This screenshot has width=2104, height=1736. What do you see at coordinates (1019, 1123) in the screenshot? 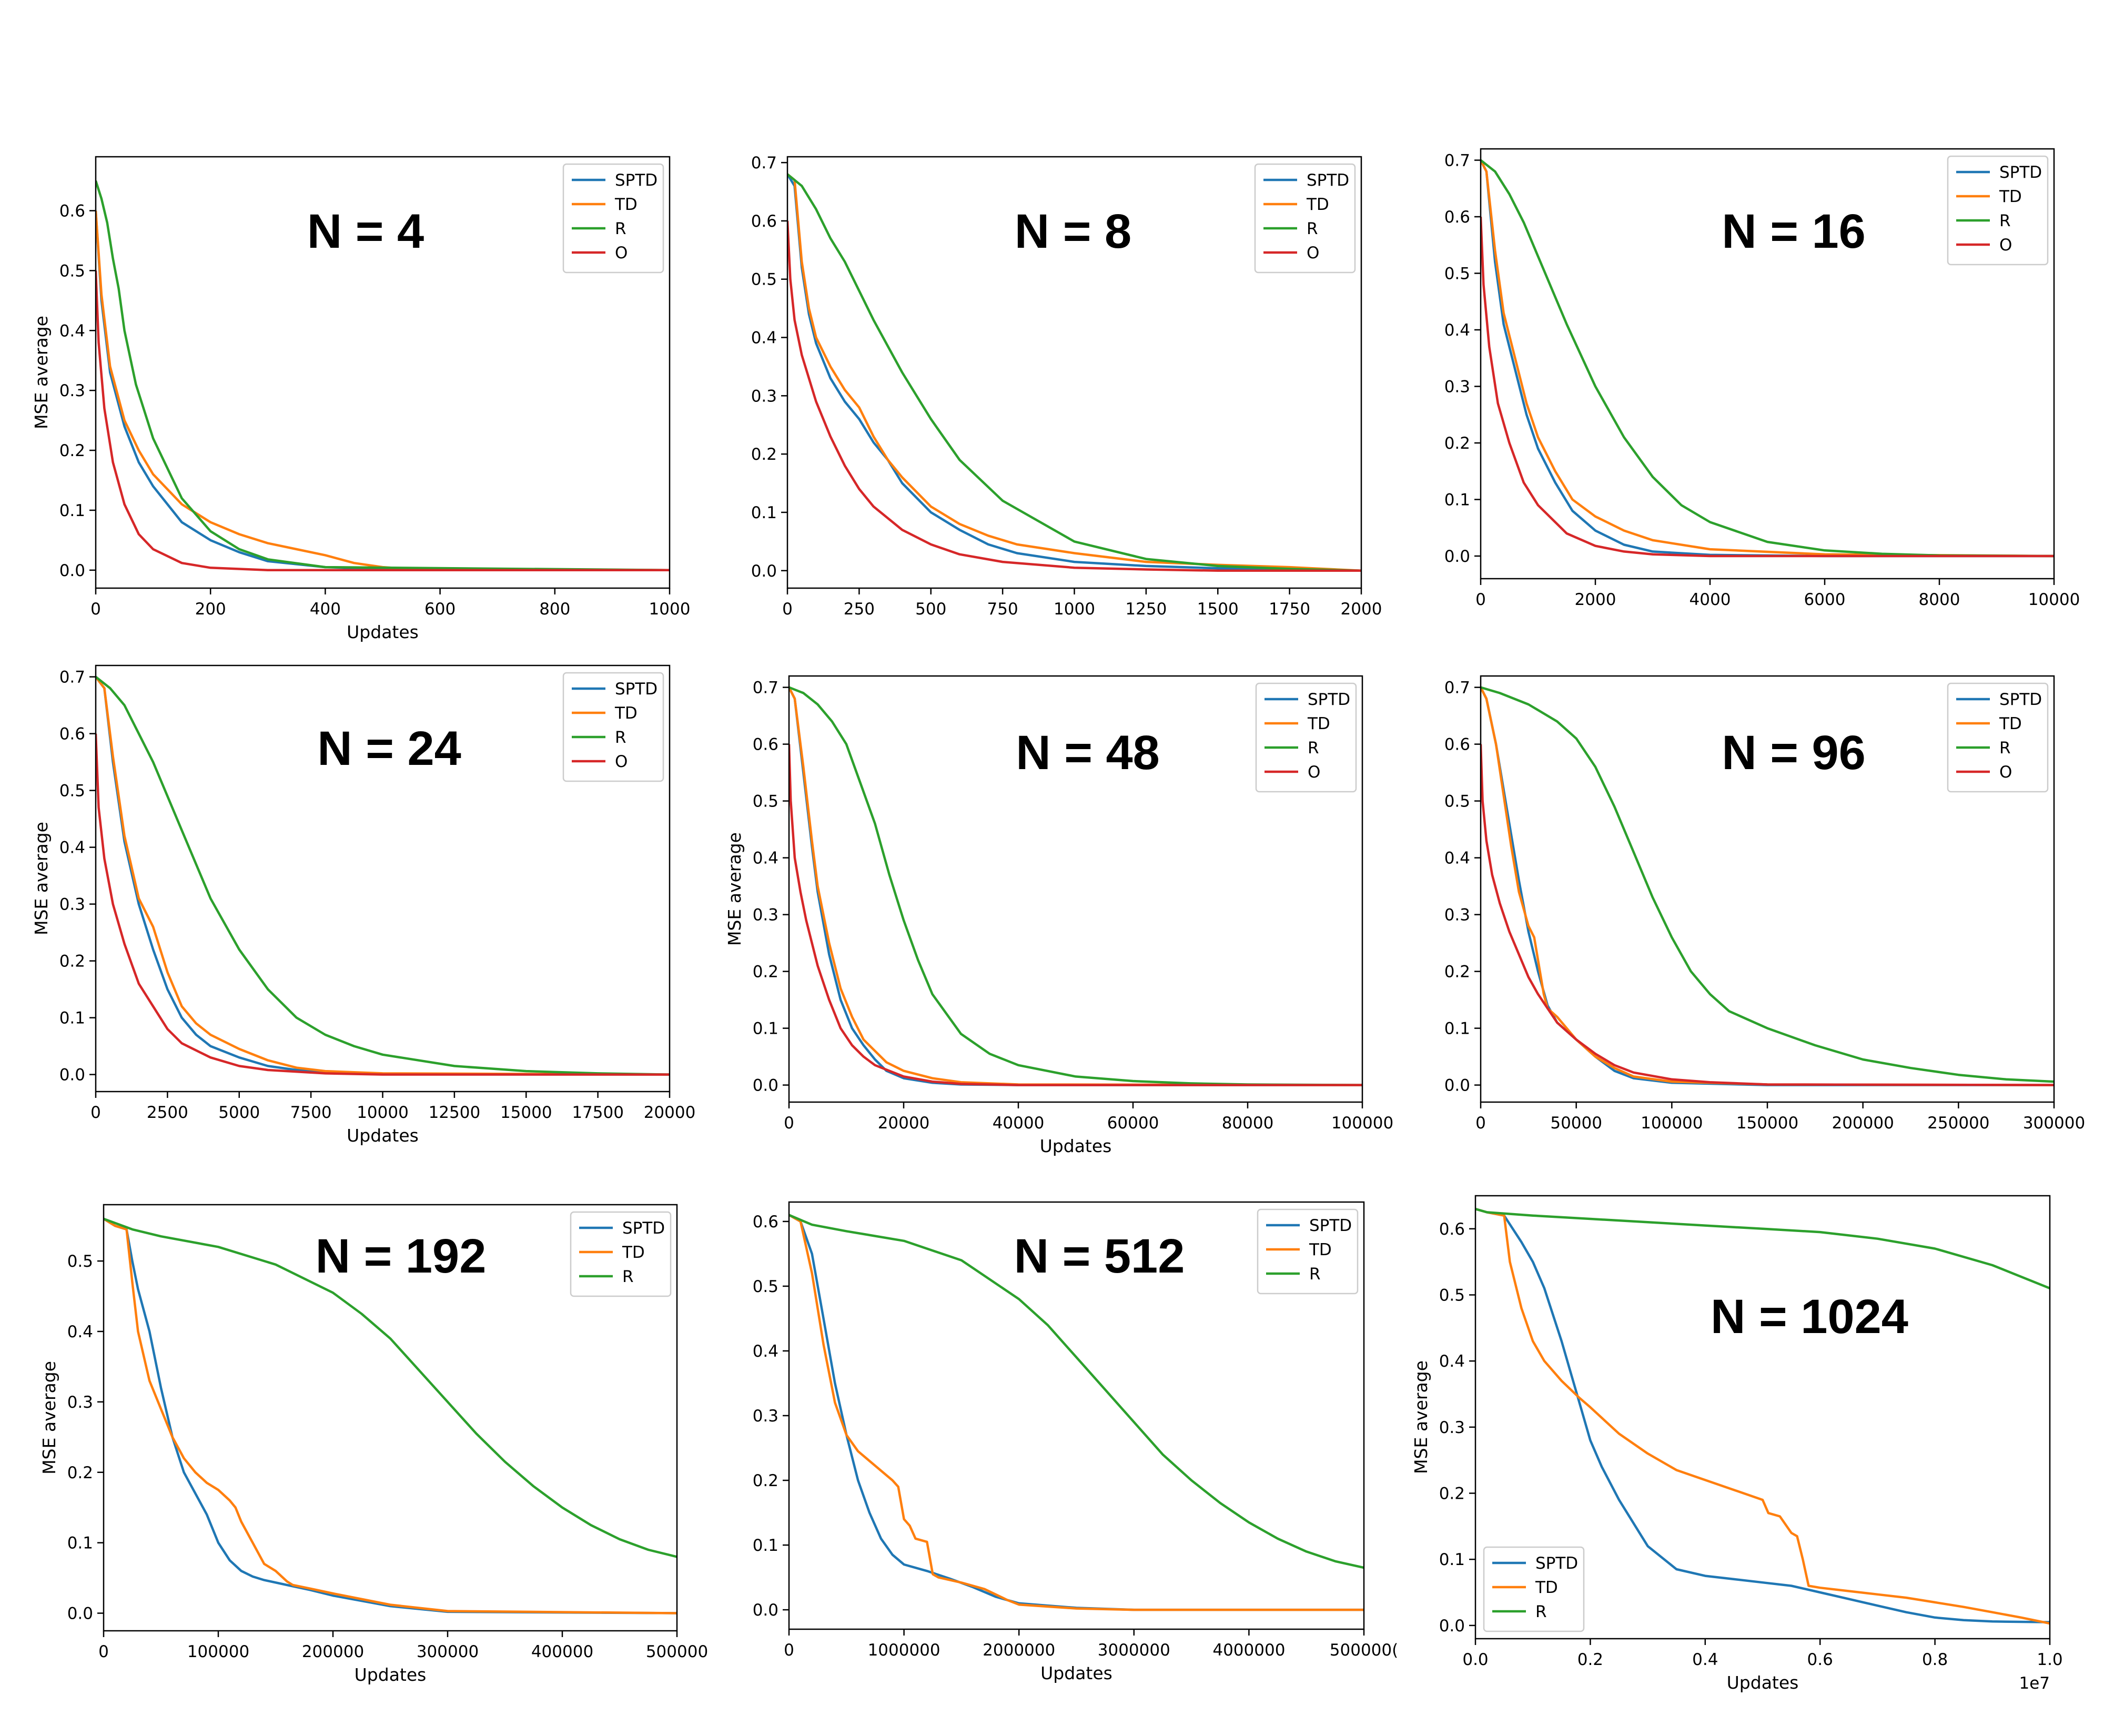
I see `x-tick-label: 40000` at bounding box center [1019, 1123].